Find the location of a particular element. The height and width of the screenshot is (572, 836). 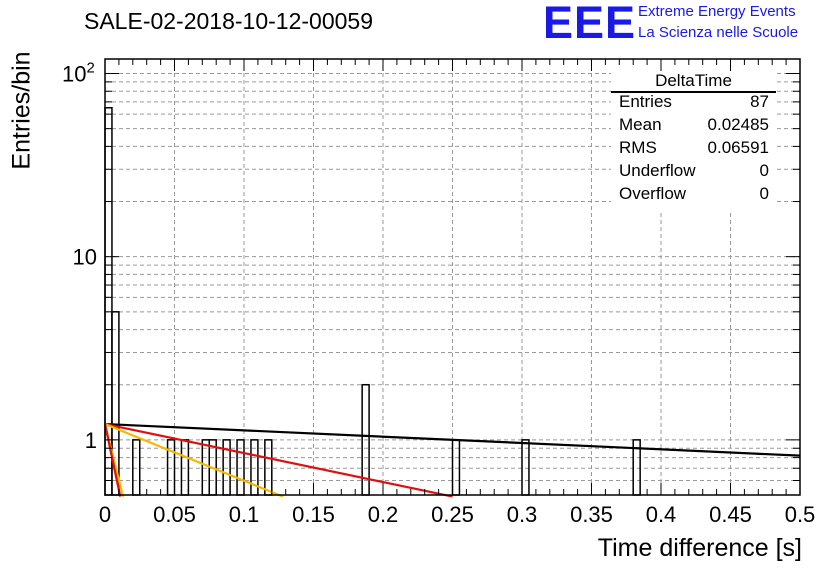

y-tick-label: 102 is located at coordinates (78, 73).